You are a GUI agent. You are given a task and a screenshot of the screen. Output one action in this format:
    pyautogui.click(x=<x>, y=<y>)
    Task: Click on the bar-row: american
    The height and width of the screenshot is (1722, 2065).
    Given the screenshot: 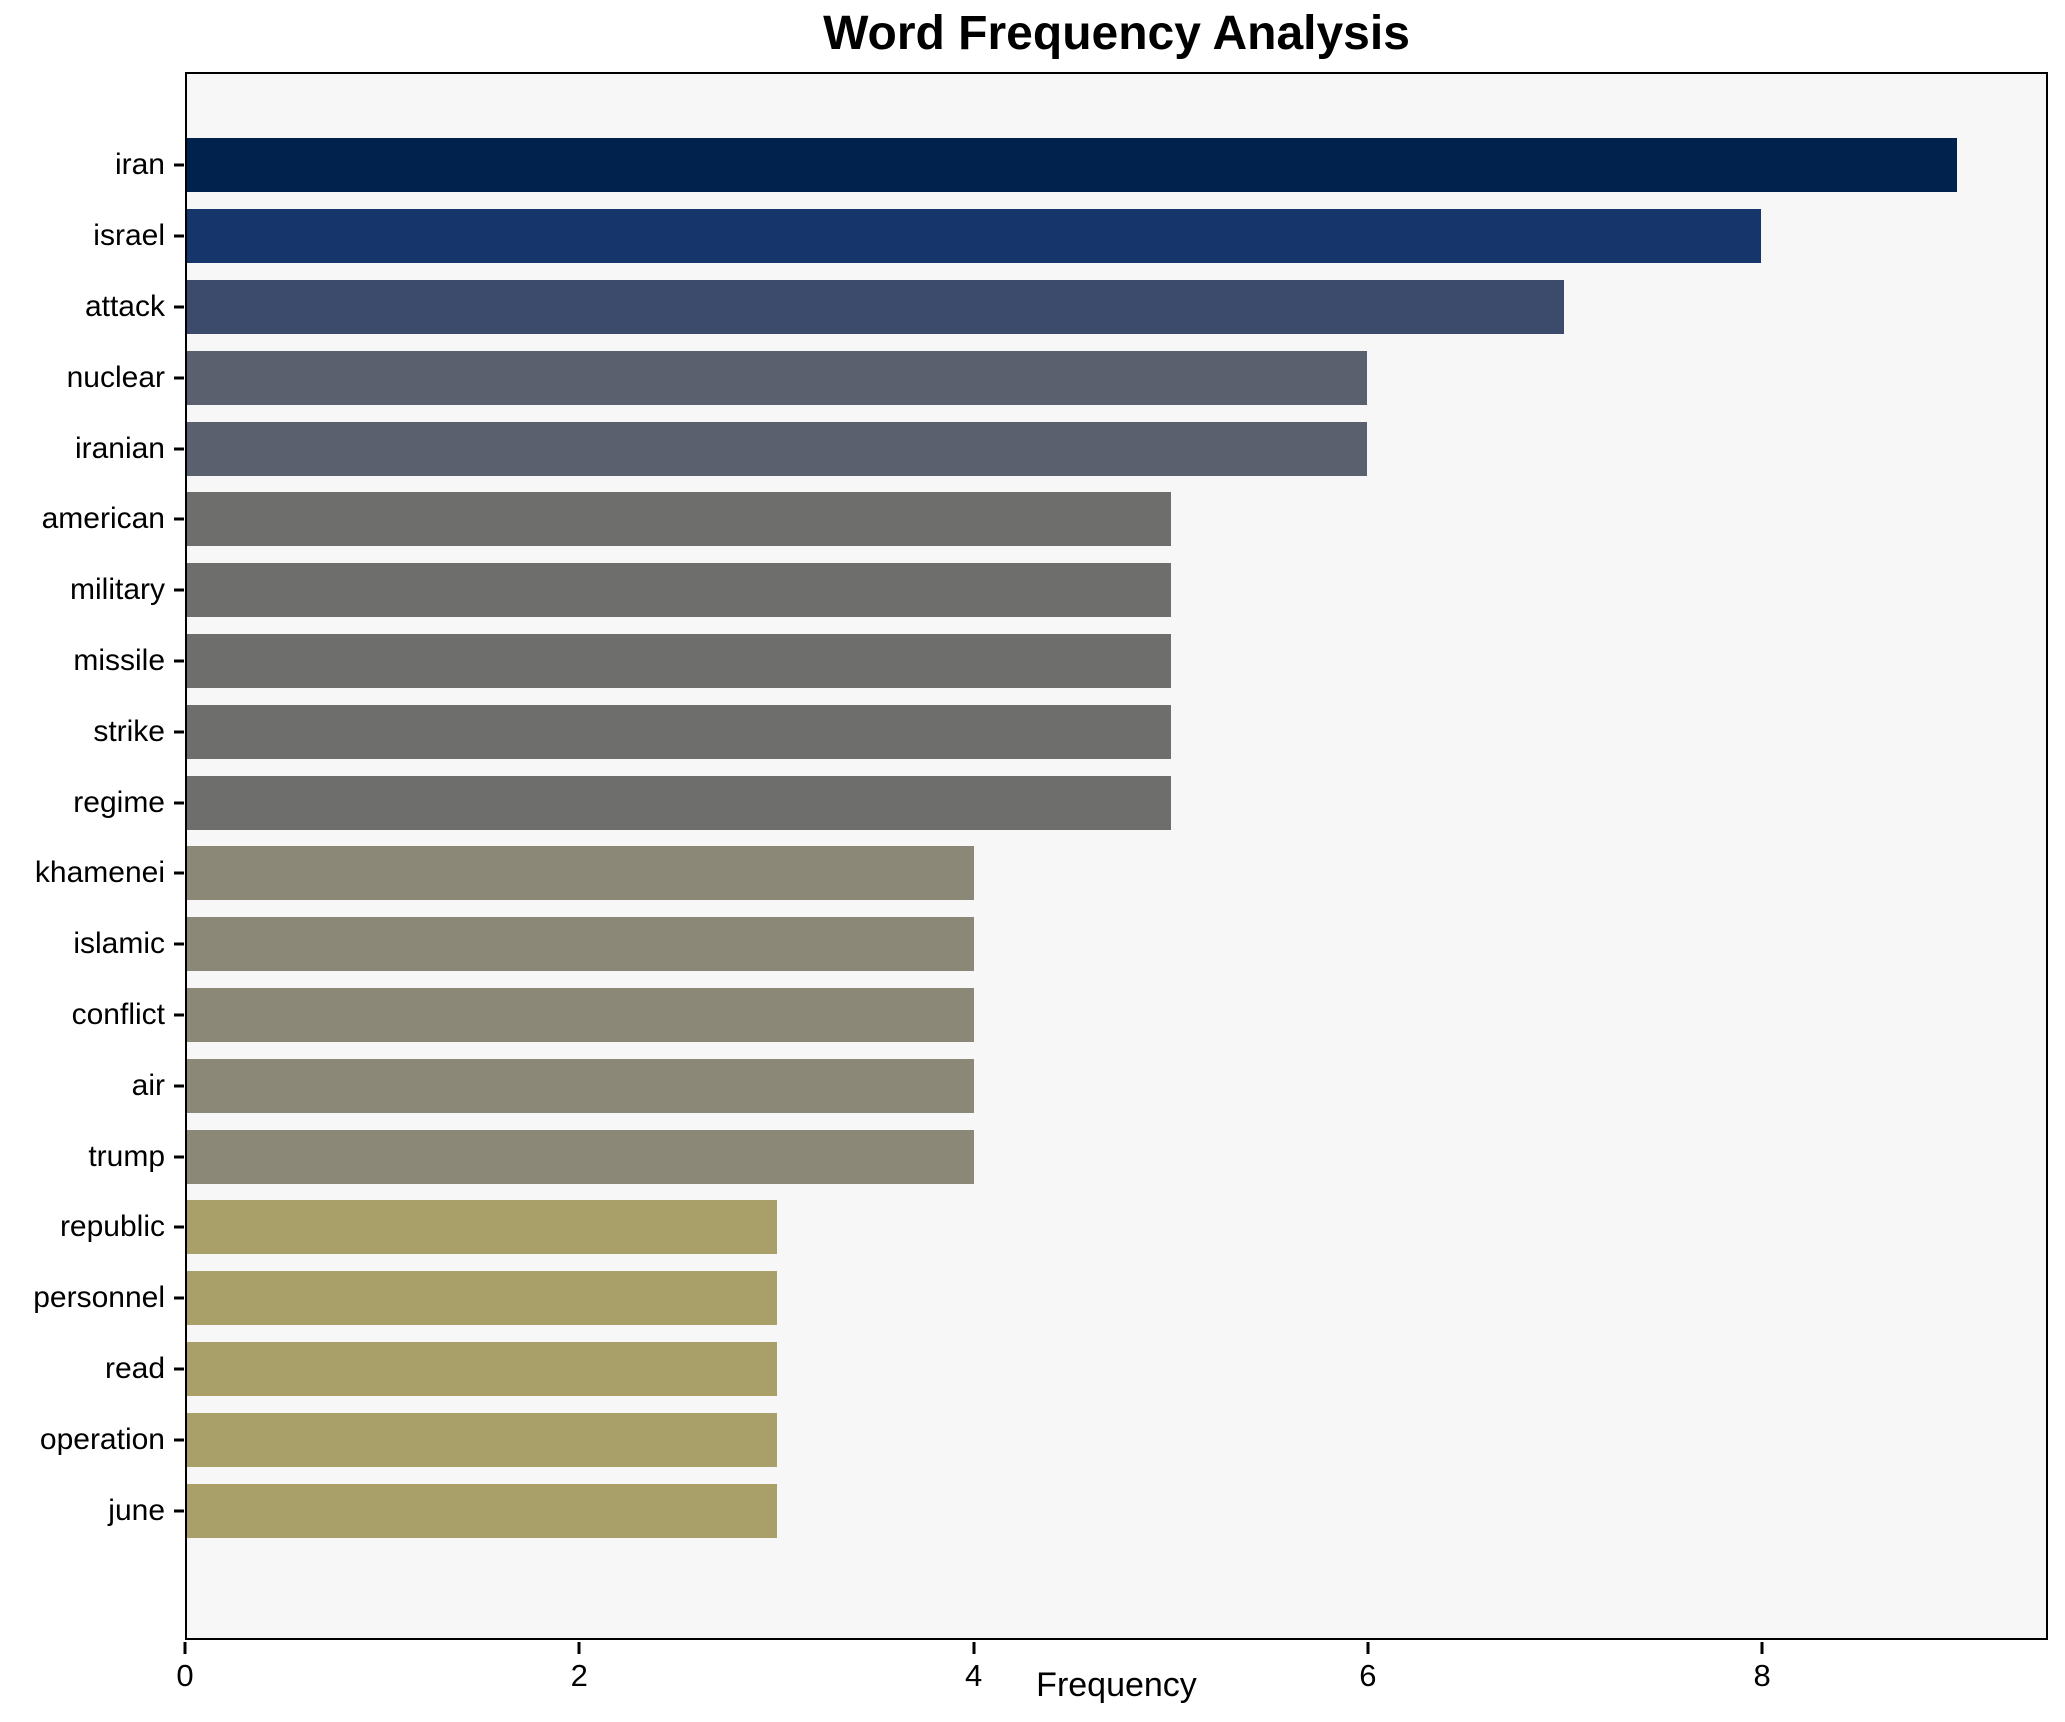 What is the action you would take?
    pyautogui.click(x=1044, y=519)
    